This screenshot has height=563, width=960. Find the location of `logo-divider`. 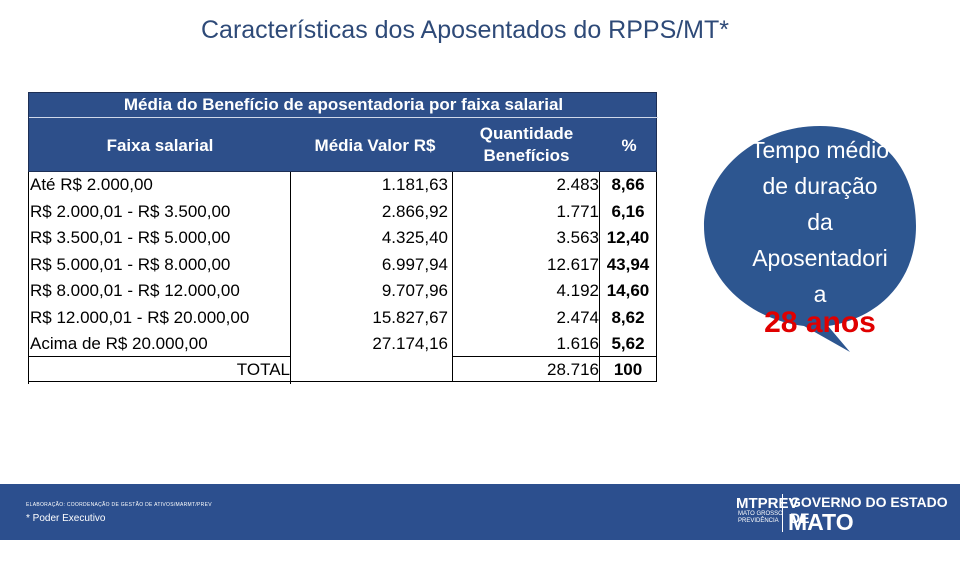

logo-divider is located at coordinates (782, 513).